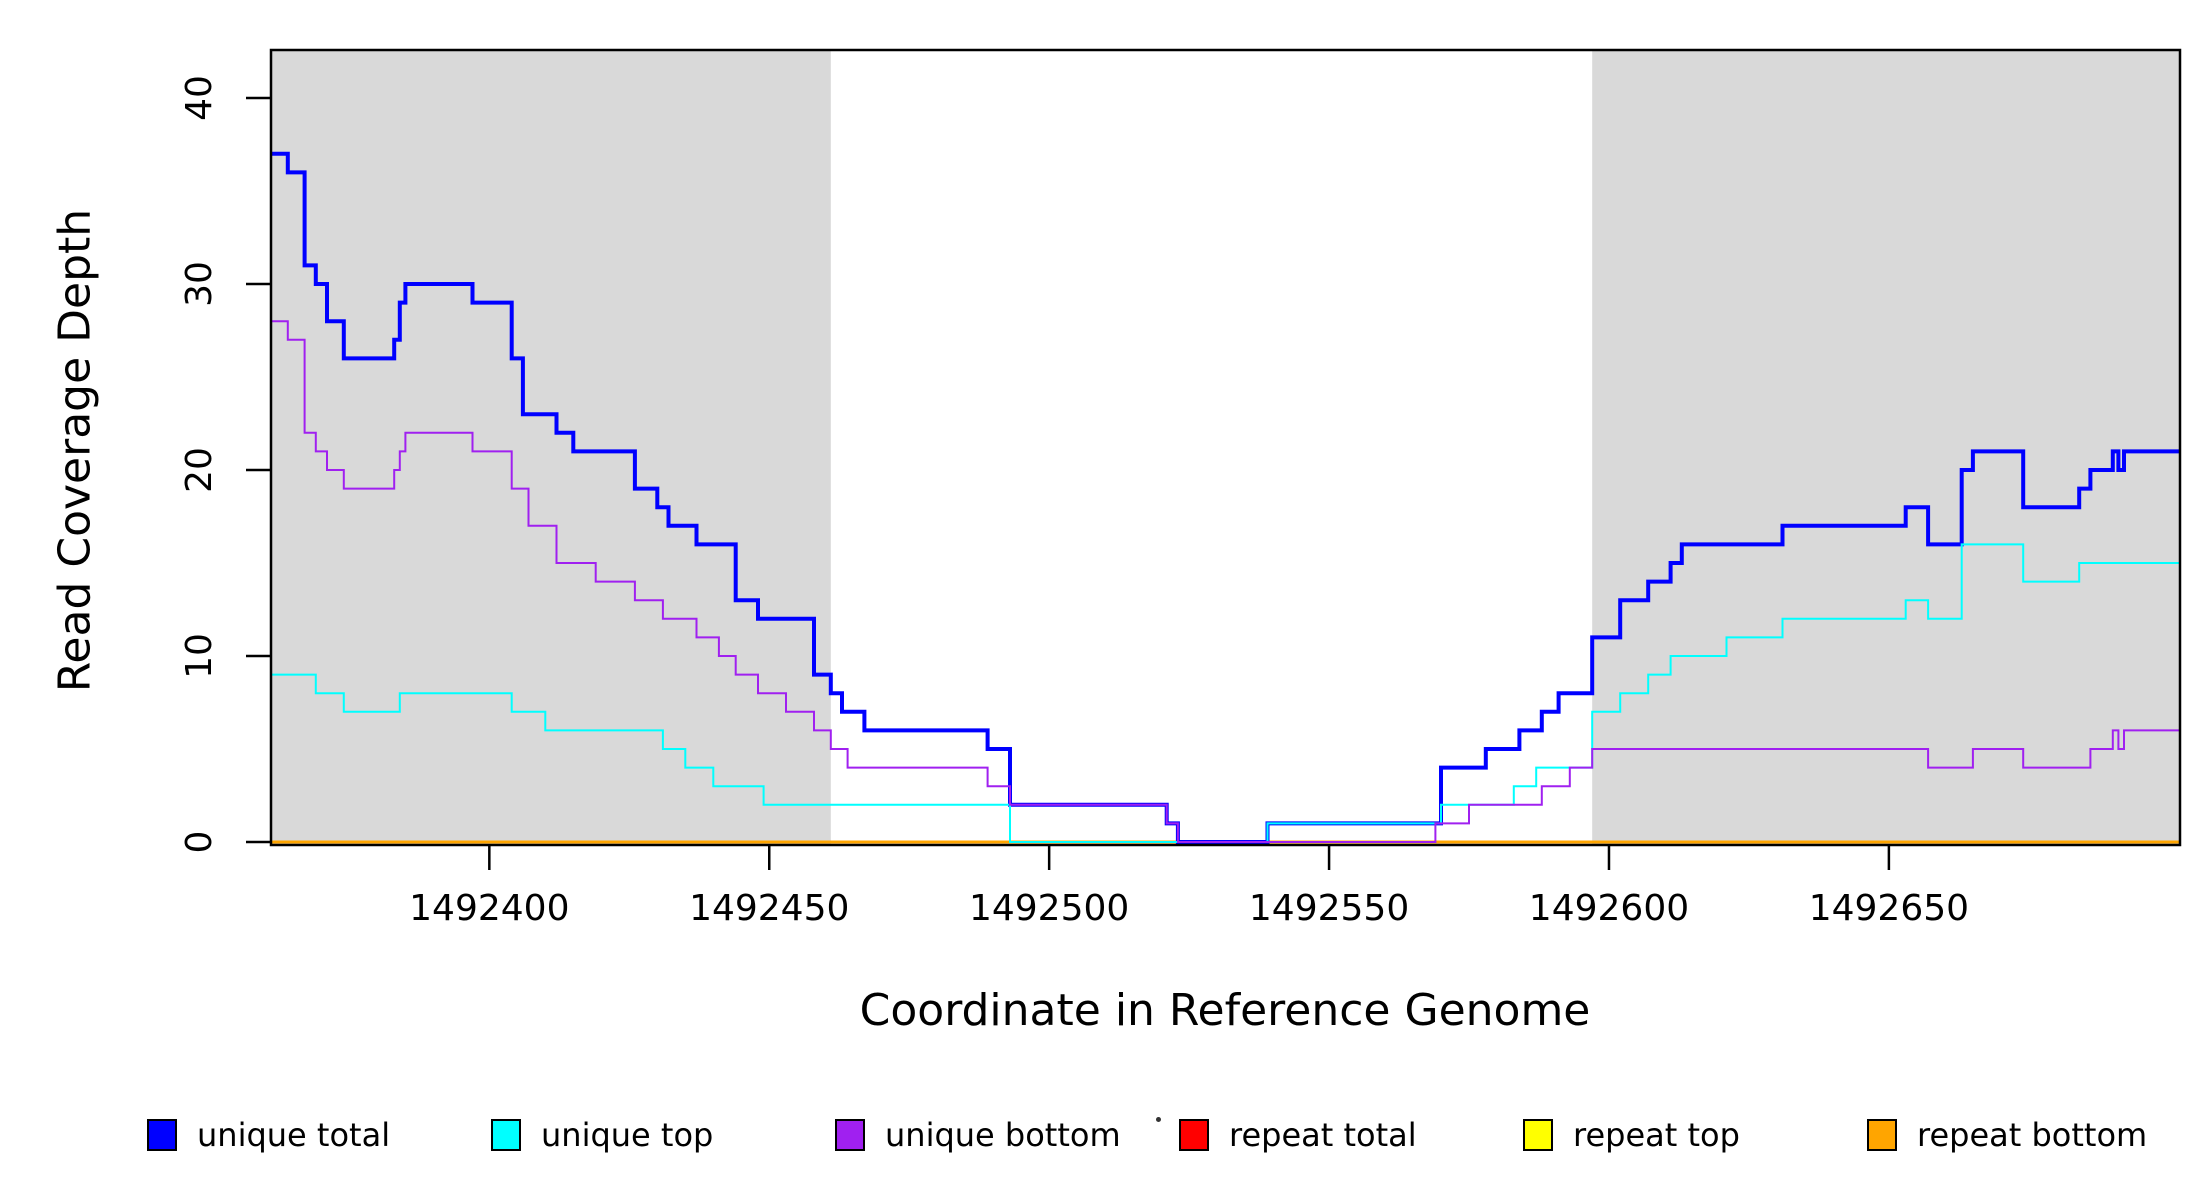  I want to click on y-tick-label: 0, so click(199, 842).